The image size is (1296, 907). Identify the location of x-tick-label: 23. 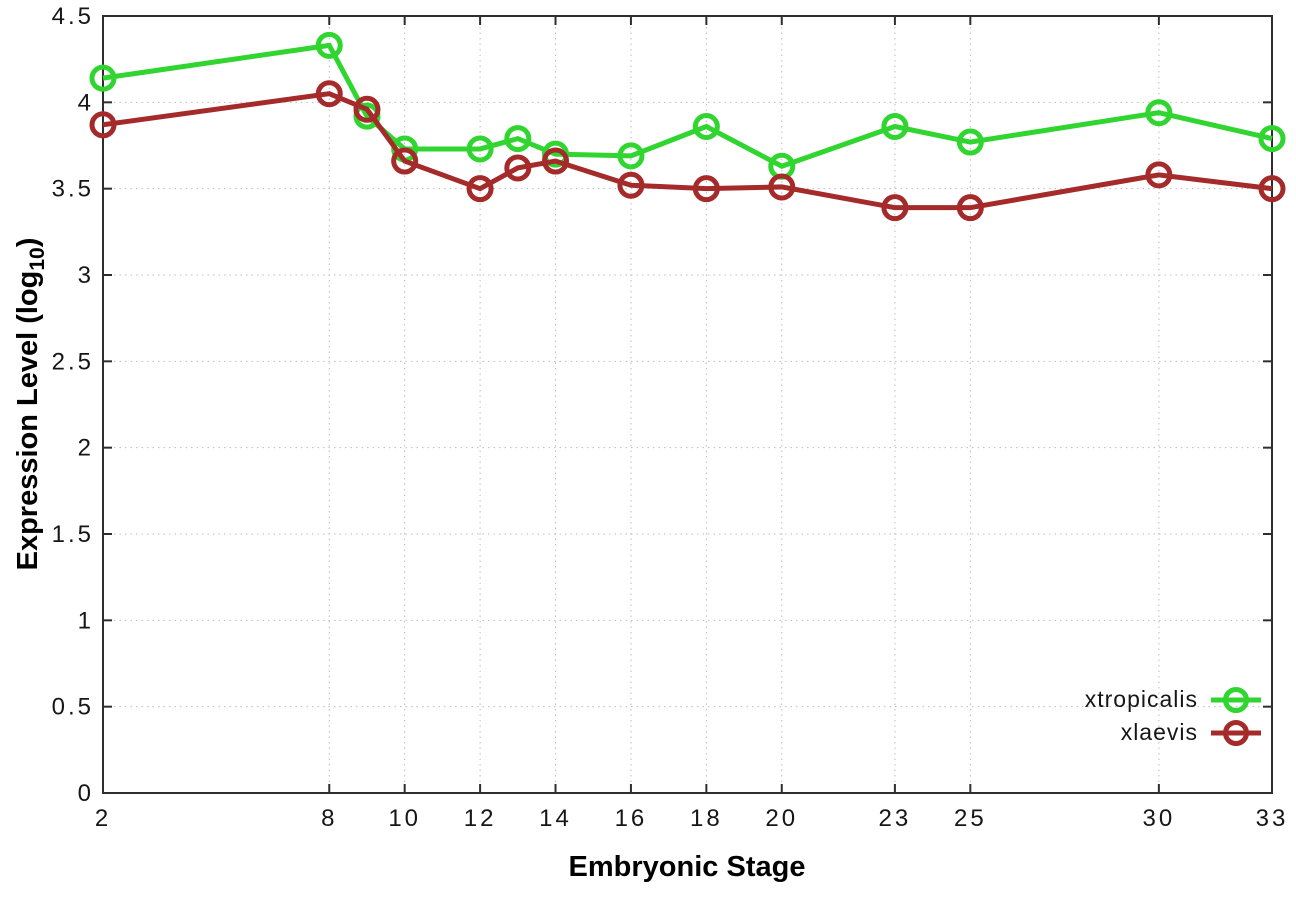
(895, 818).